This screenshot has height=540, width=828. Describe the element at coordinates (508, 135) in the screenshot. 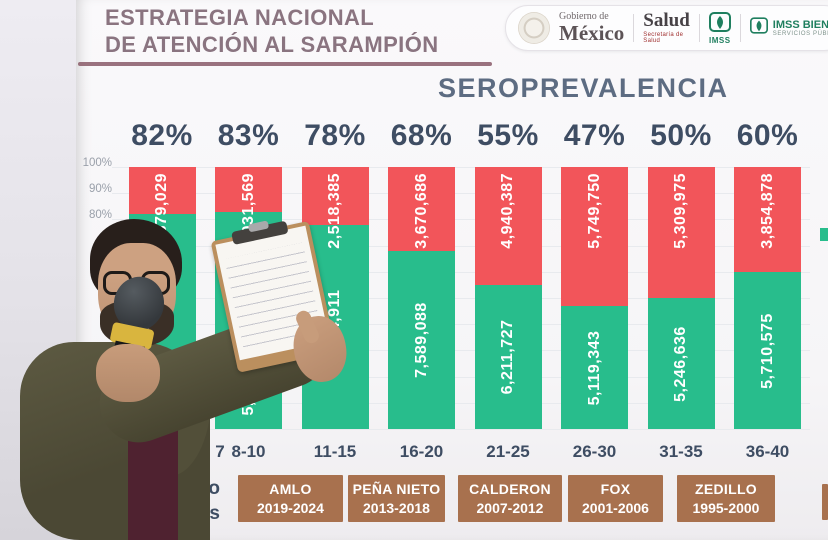

I see `seroprevalence-percent-label: 55%` at that location.